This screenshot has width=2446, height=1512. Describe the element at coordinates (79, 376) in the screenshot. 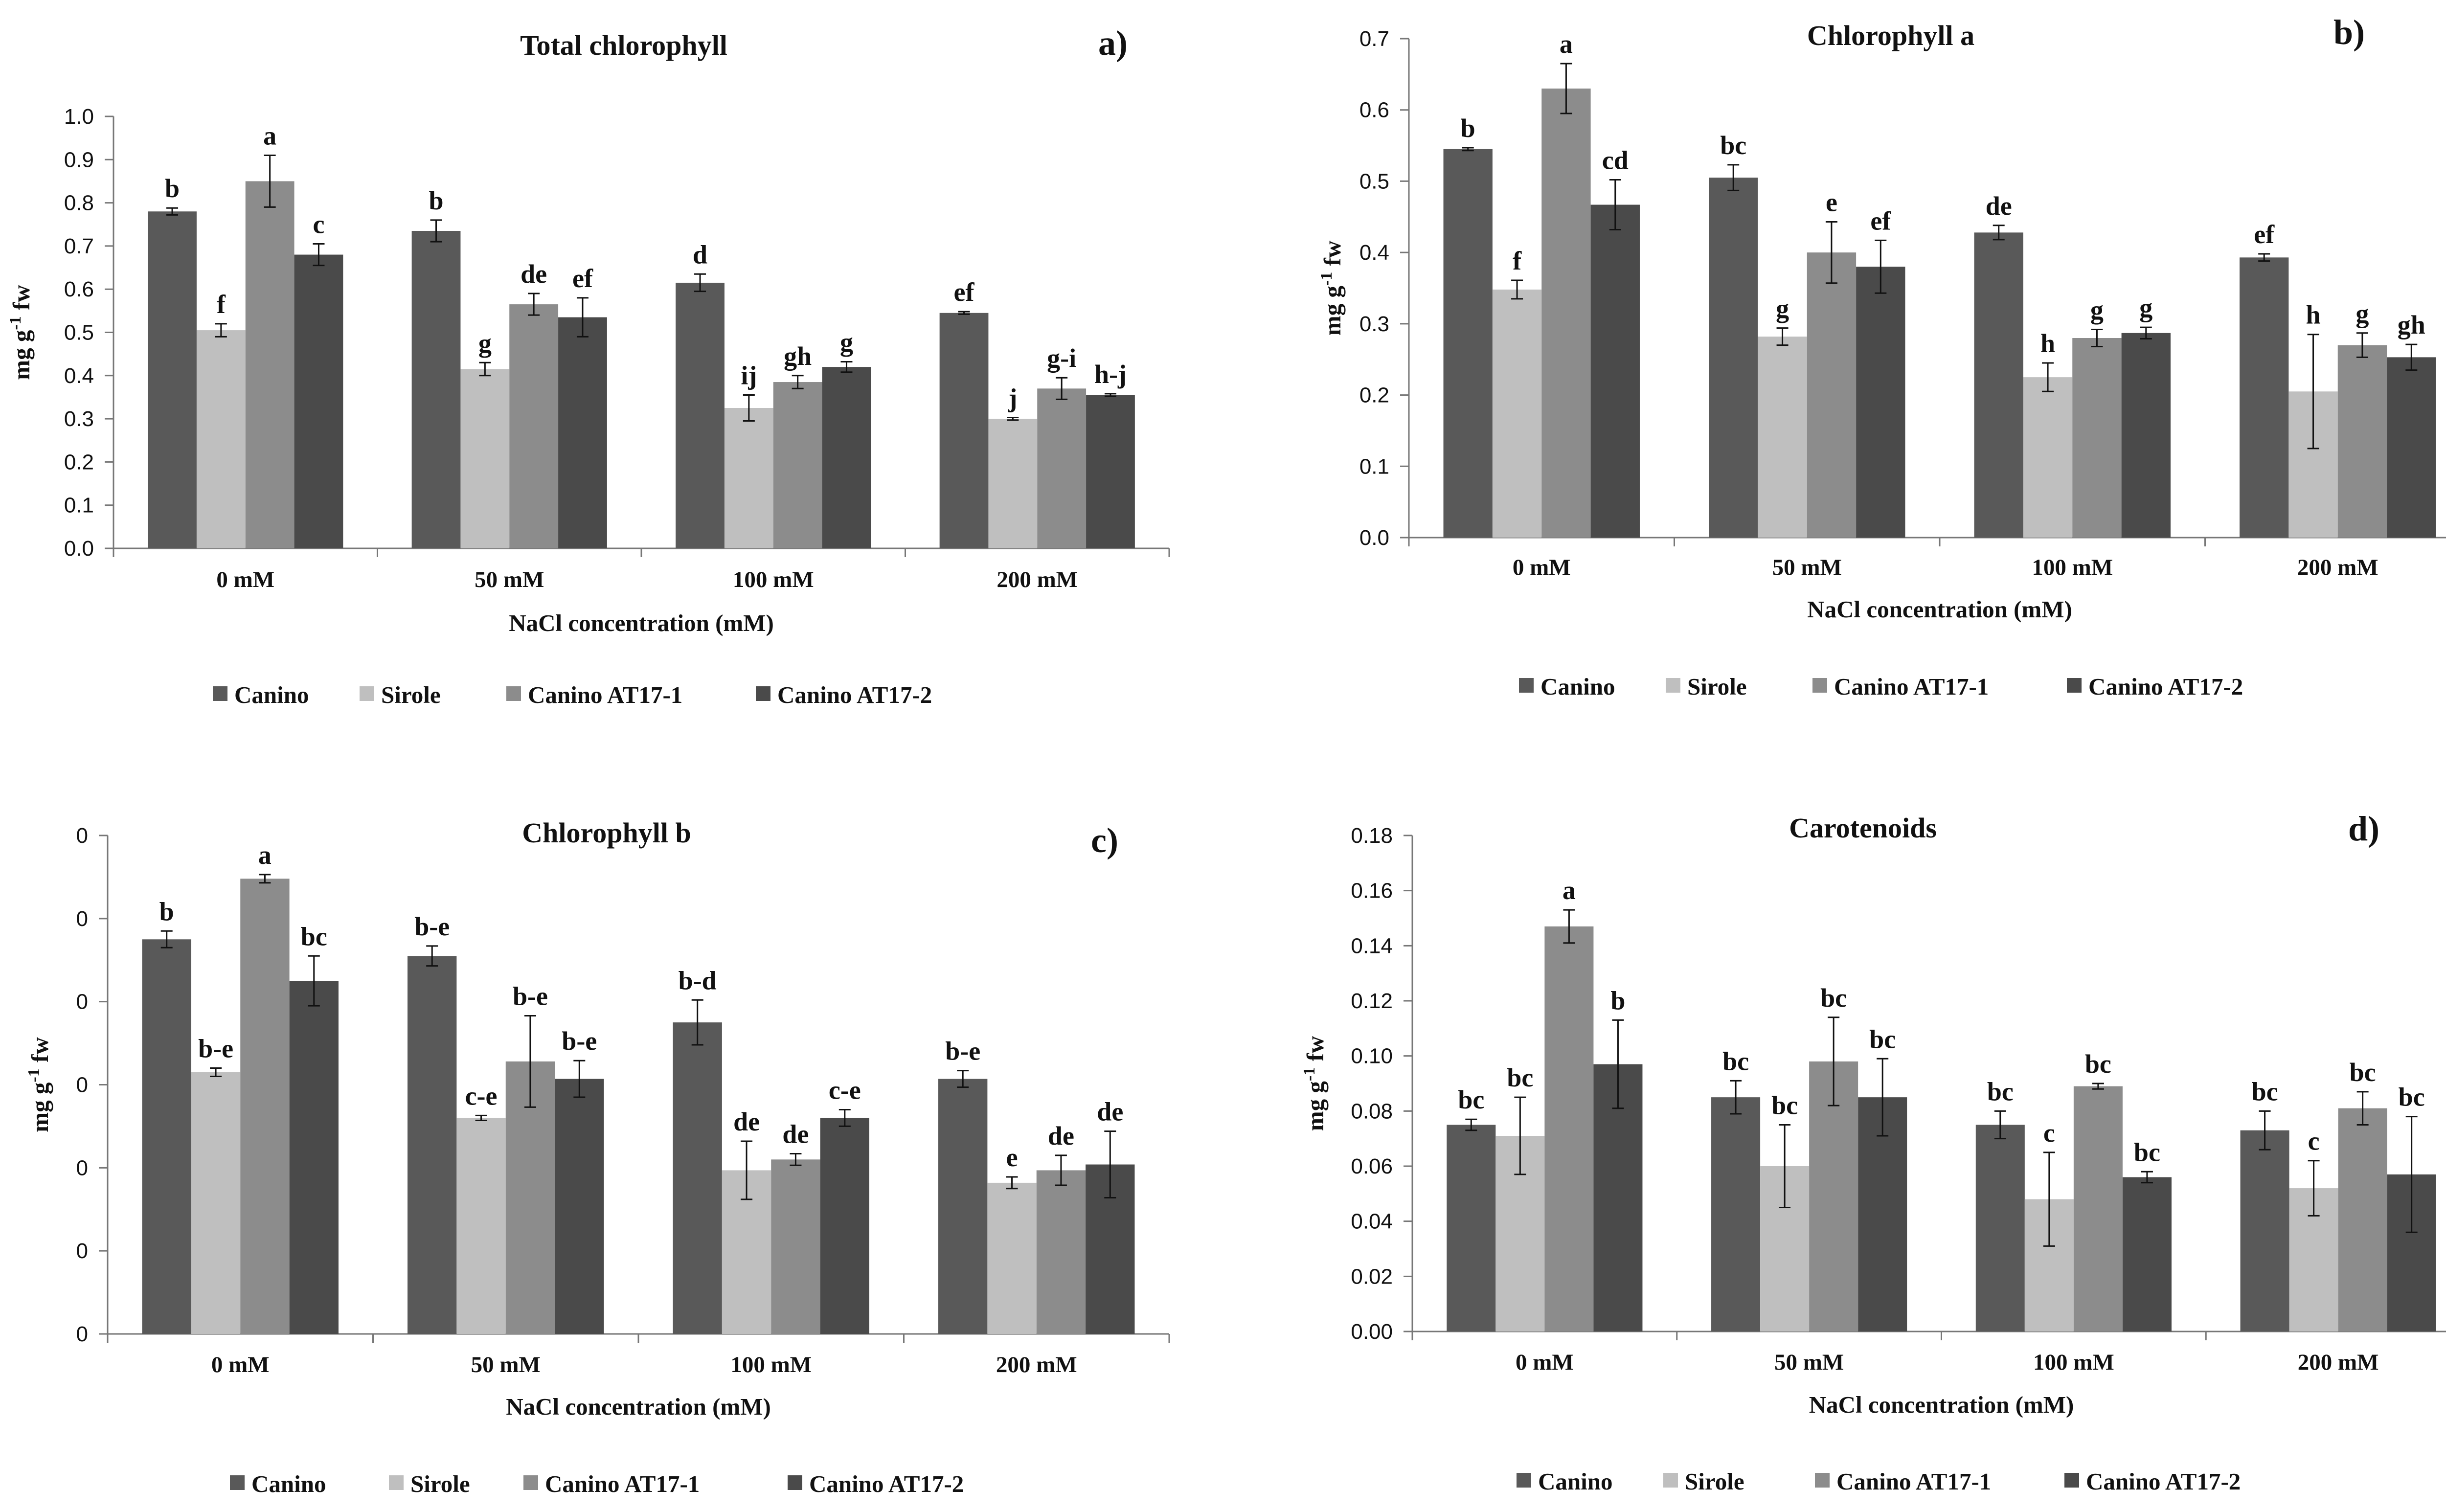

I see `y-tick-label: 0.4` at that location.